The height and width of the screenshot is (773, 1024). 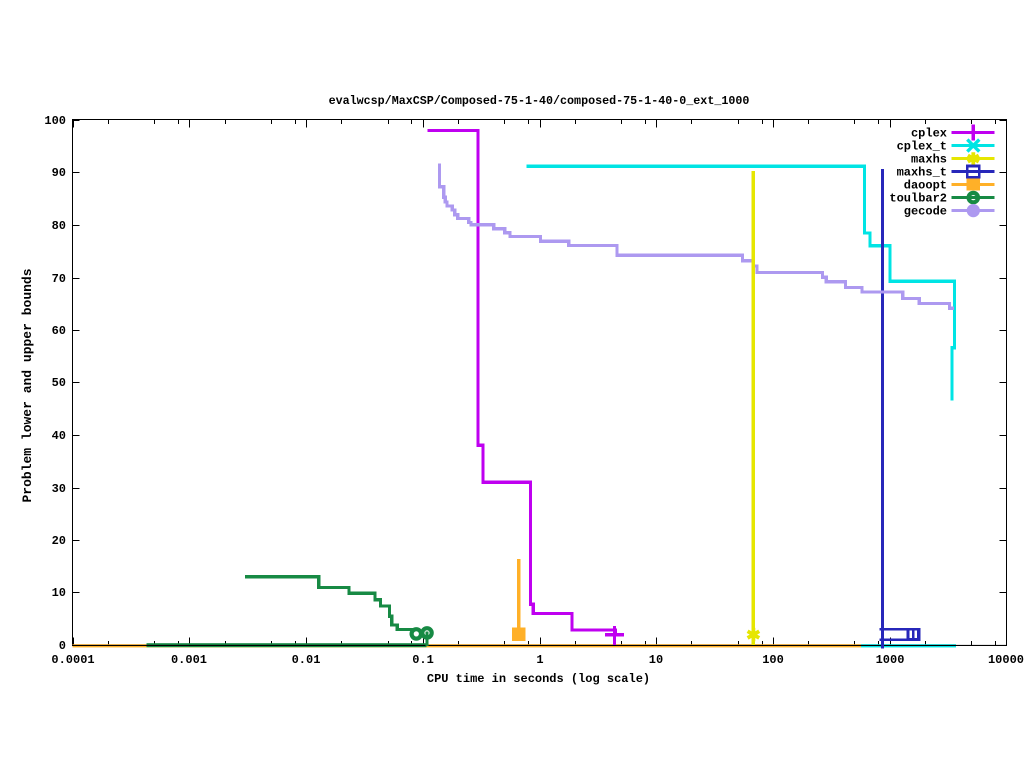 What do you see at coordinates (922, 147) in the screenshot?
I see `svg-text: cplex_t` at bounding box center [922, 147].